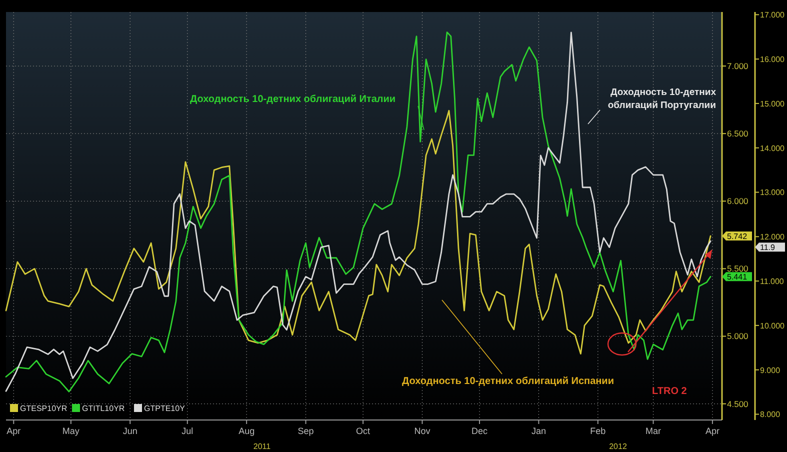  Describe the element at coordinates (738, 403) in the screenshot. I see `y-tick-label: 4.500` at that location.